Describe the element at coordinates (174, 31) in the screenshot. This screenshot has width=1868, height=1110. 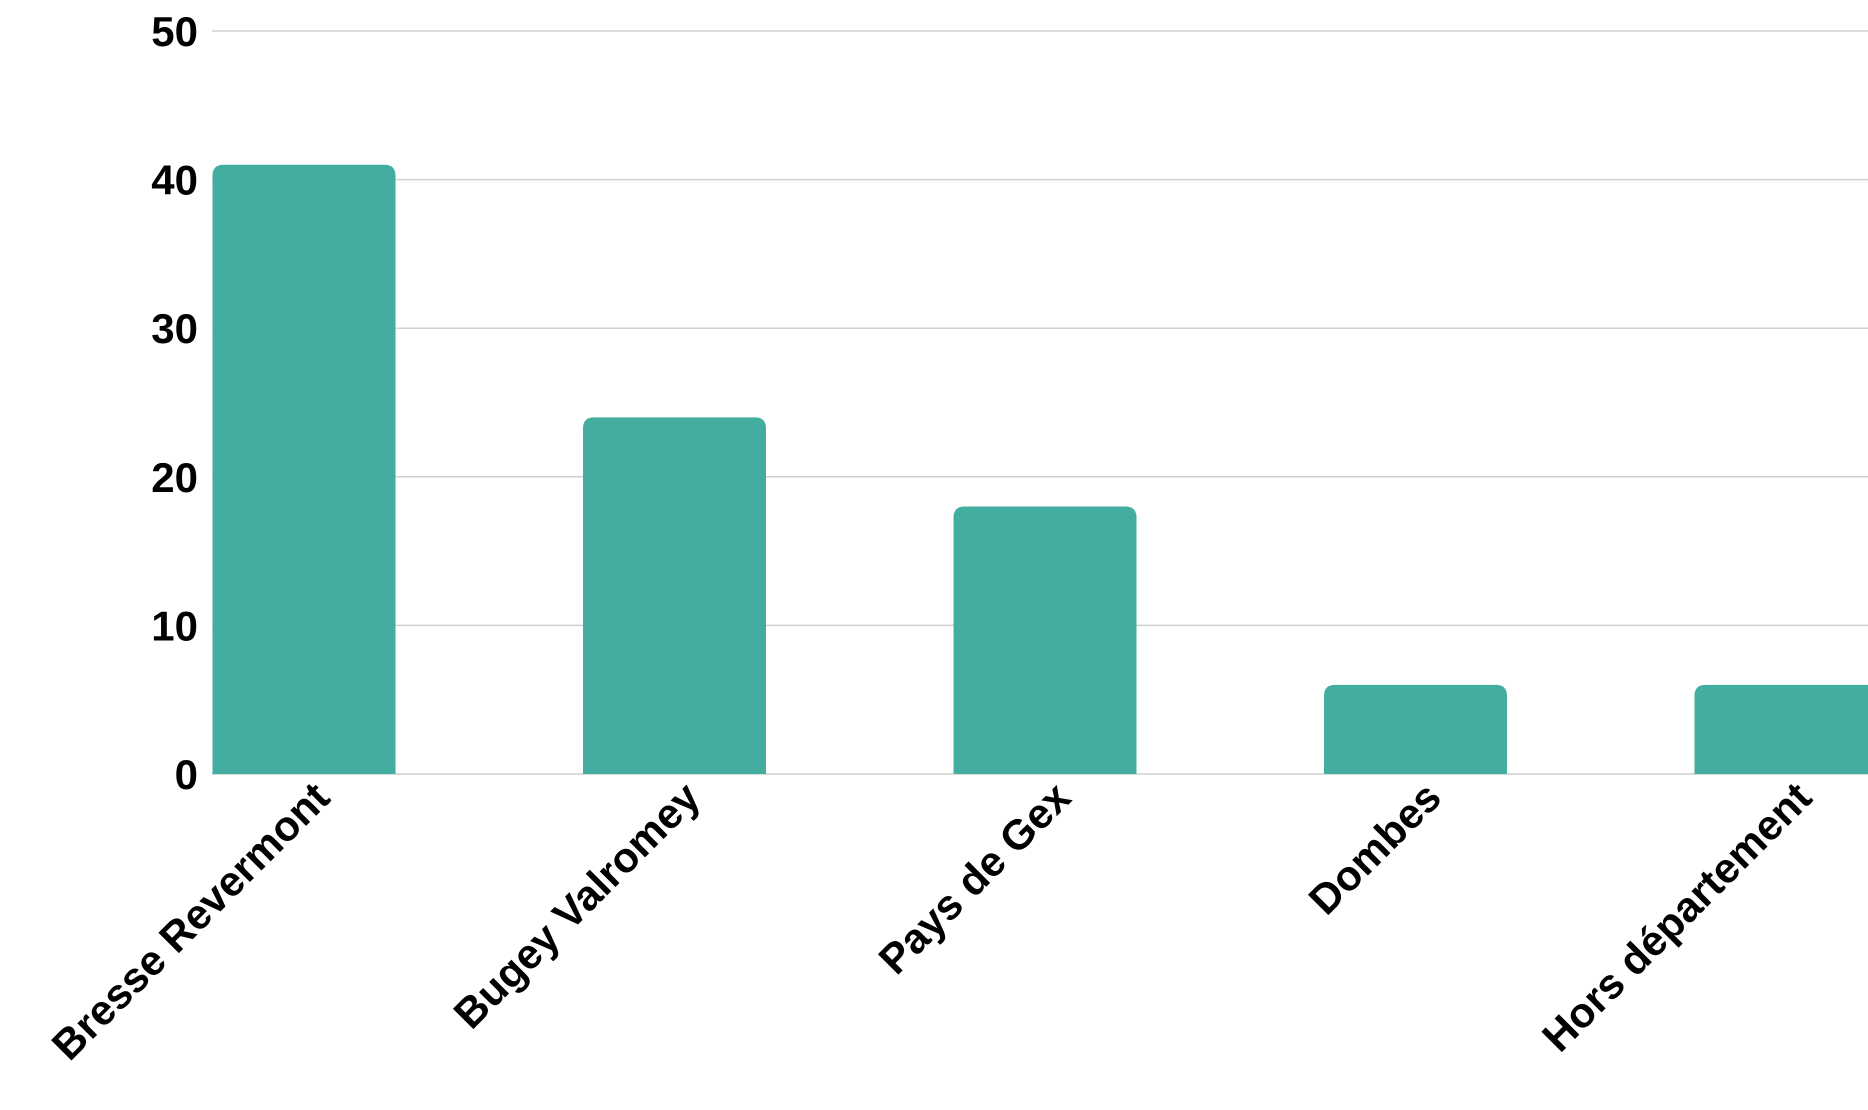
I see `y-tick-label: 50` at that location.